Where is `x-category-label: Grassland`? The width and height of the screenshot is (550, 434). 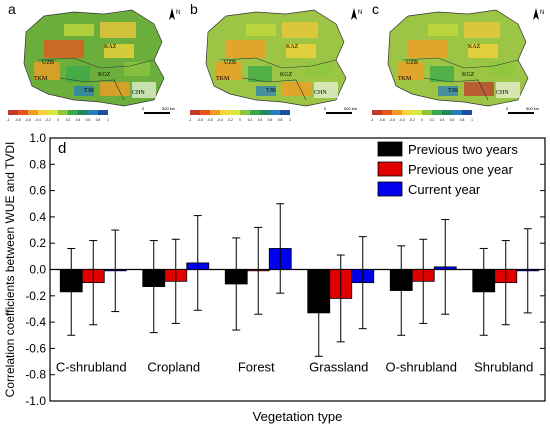 x-category-label: Grassland is located at coordinates (338, 367).